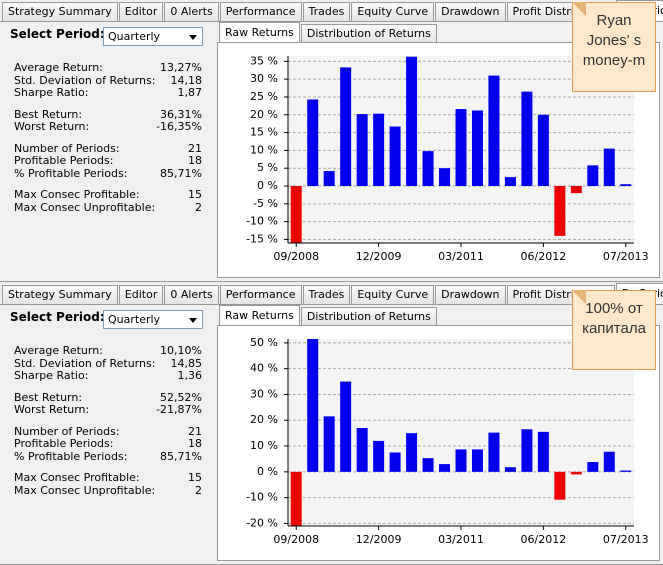  Describe the element at coordinates (614, 40) in the screenshot. I see `note-line: Jones' s` at that location.